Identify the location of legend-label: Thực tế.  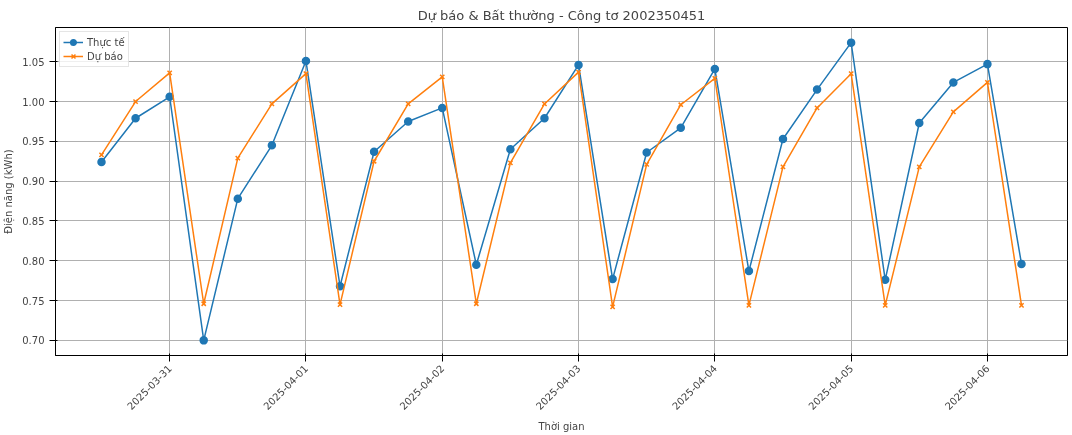
(106, 42).